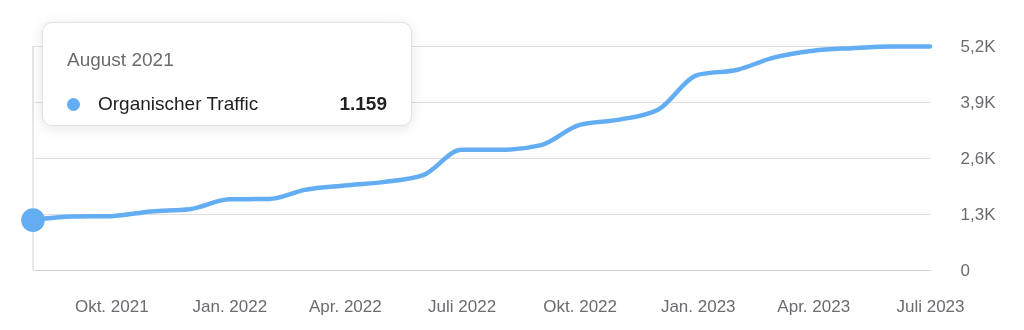  What do you see at coordinates (930, 306) in the screenshot?
I see `x-tick-label: Juli 2023` at bounding box center [930, 306].